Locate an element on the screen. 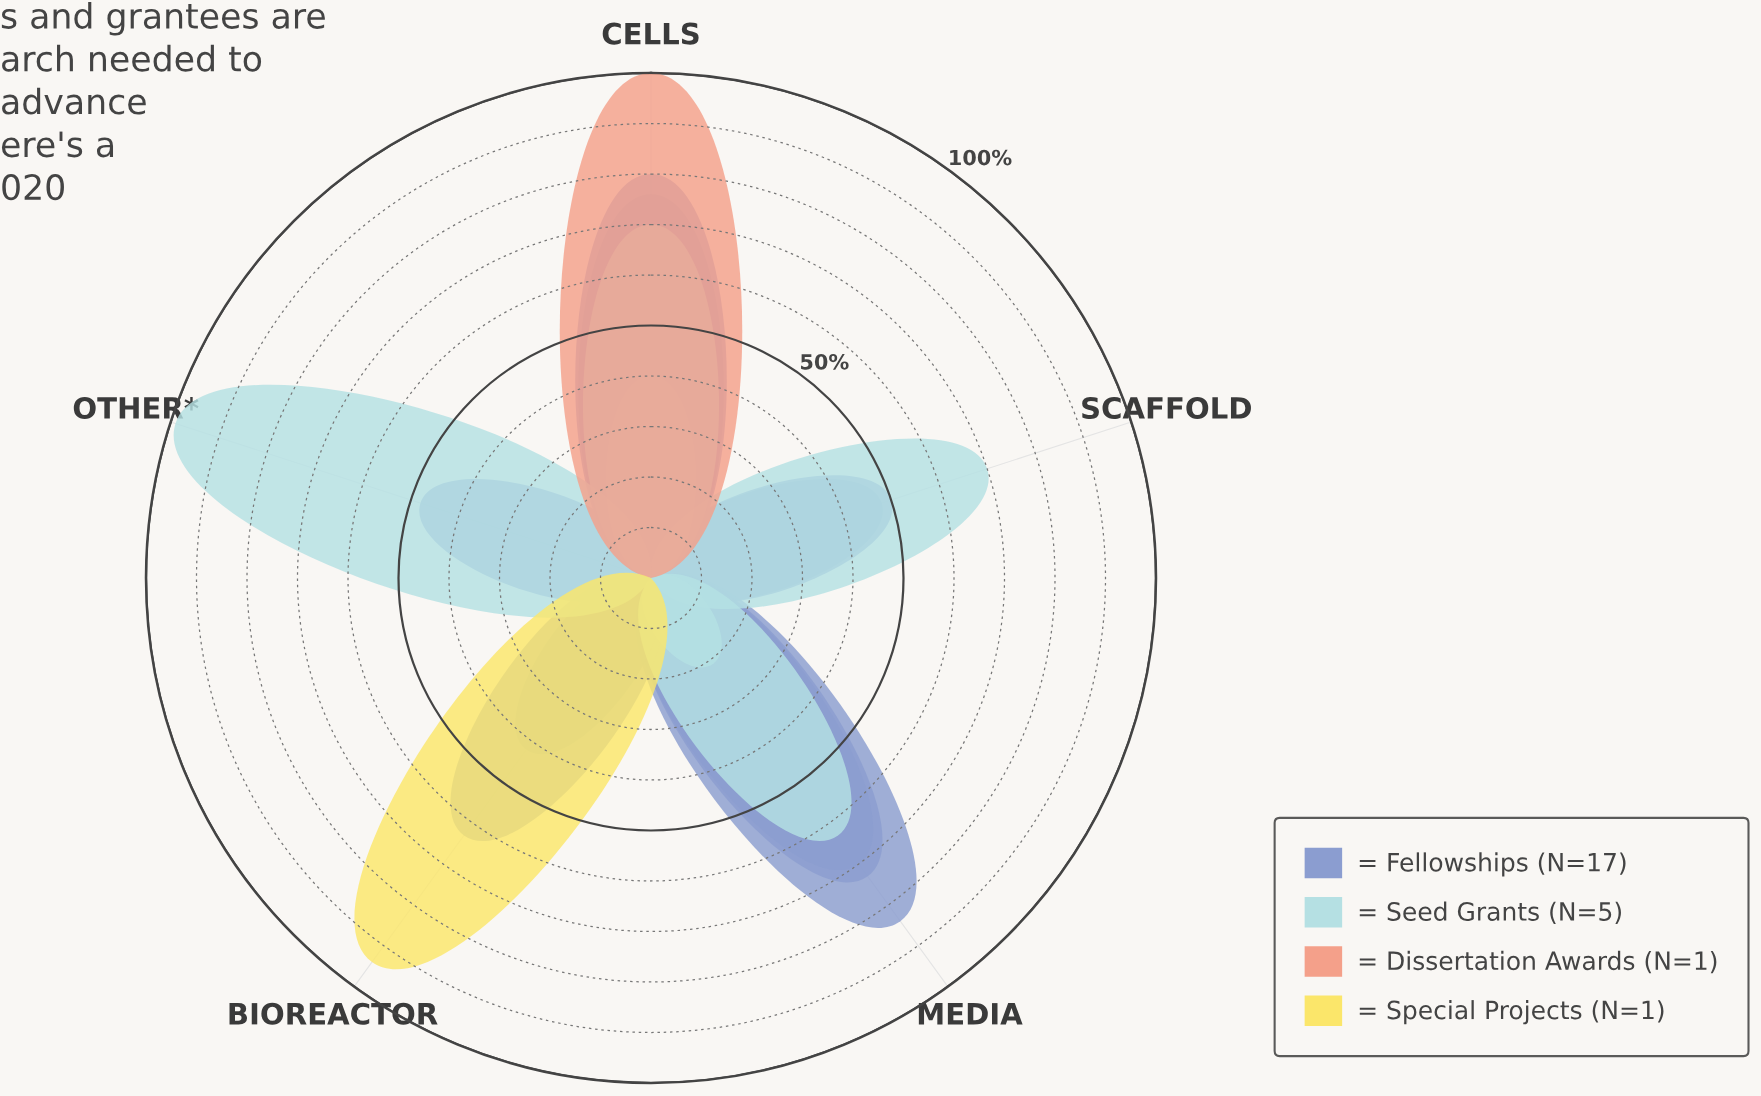 The width and height of the screenshot is (1761, 1096). y-tick-label: 100% is located at coordinates (981, 157).